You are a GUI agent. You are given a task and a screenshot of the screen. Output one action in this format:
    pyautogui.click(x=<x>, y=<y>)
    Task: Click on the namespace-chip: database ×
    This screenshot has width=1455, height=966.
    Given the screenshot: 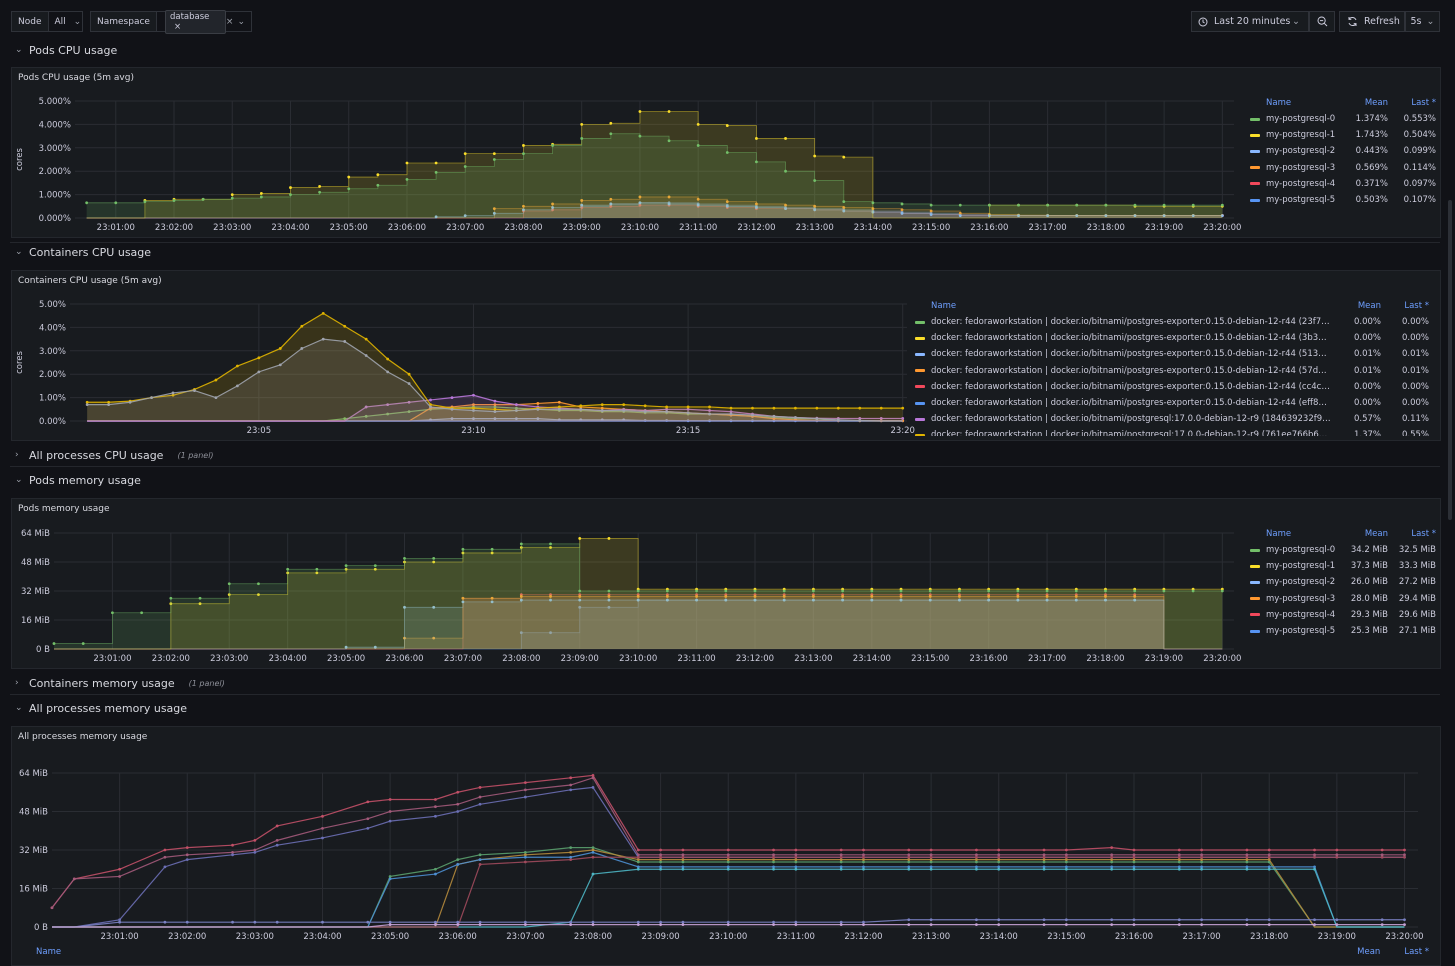 What is the action you would take?
    pyautogui.click(x=195, y=21)
    